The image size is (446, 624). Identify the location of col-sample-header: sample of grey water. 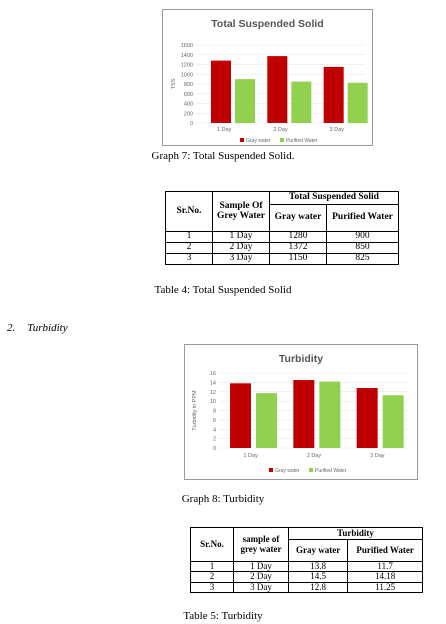
(261, 544).